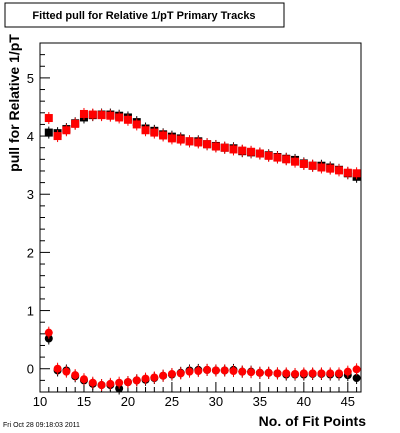  I want to click on y-axis-title: pull for Relative 1/pT, so click(14, 103).